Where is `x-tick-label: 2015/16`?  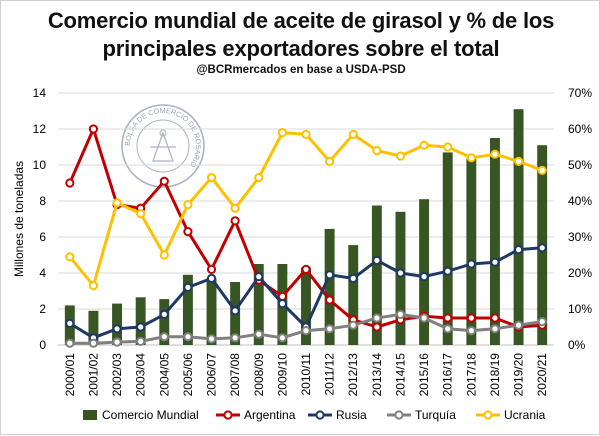 x-tick-label: 2015/16 is located at coordinates (424, 375).